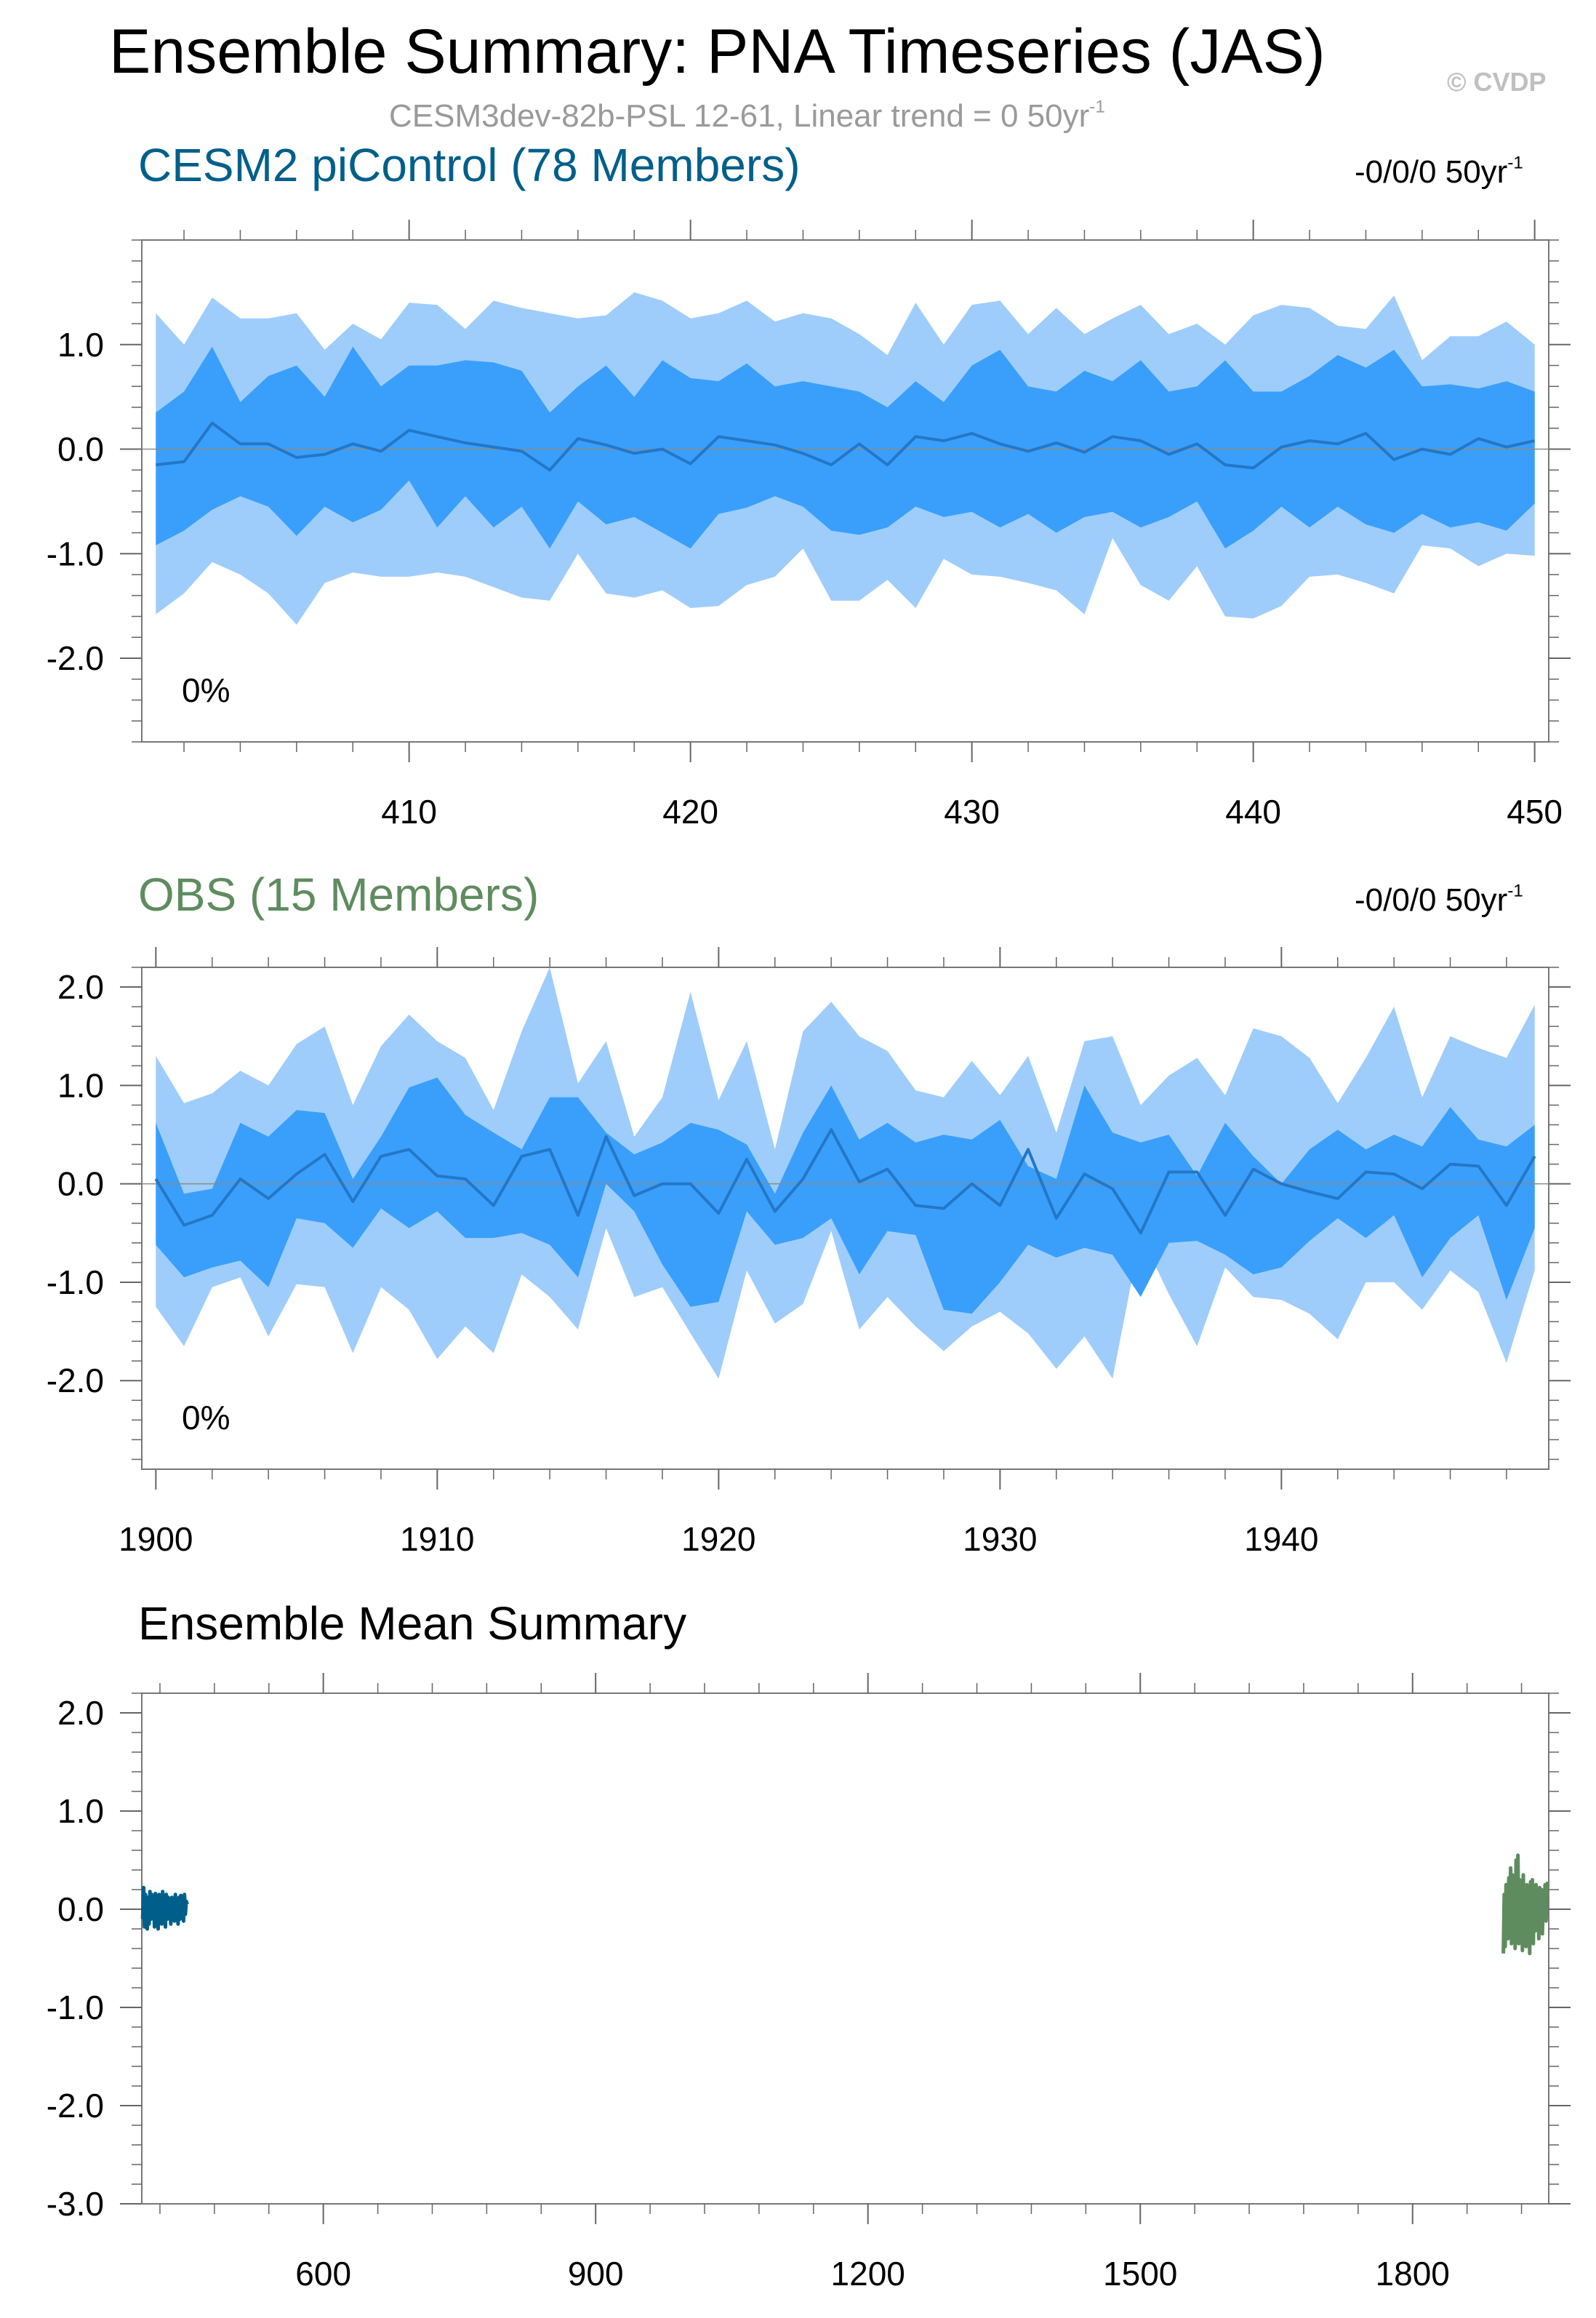  I want to click on panel1-trend-sup: -1, so click(1515, 163).